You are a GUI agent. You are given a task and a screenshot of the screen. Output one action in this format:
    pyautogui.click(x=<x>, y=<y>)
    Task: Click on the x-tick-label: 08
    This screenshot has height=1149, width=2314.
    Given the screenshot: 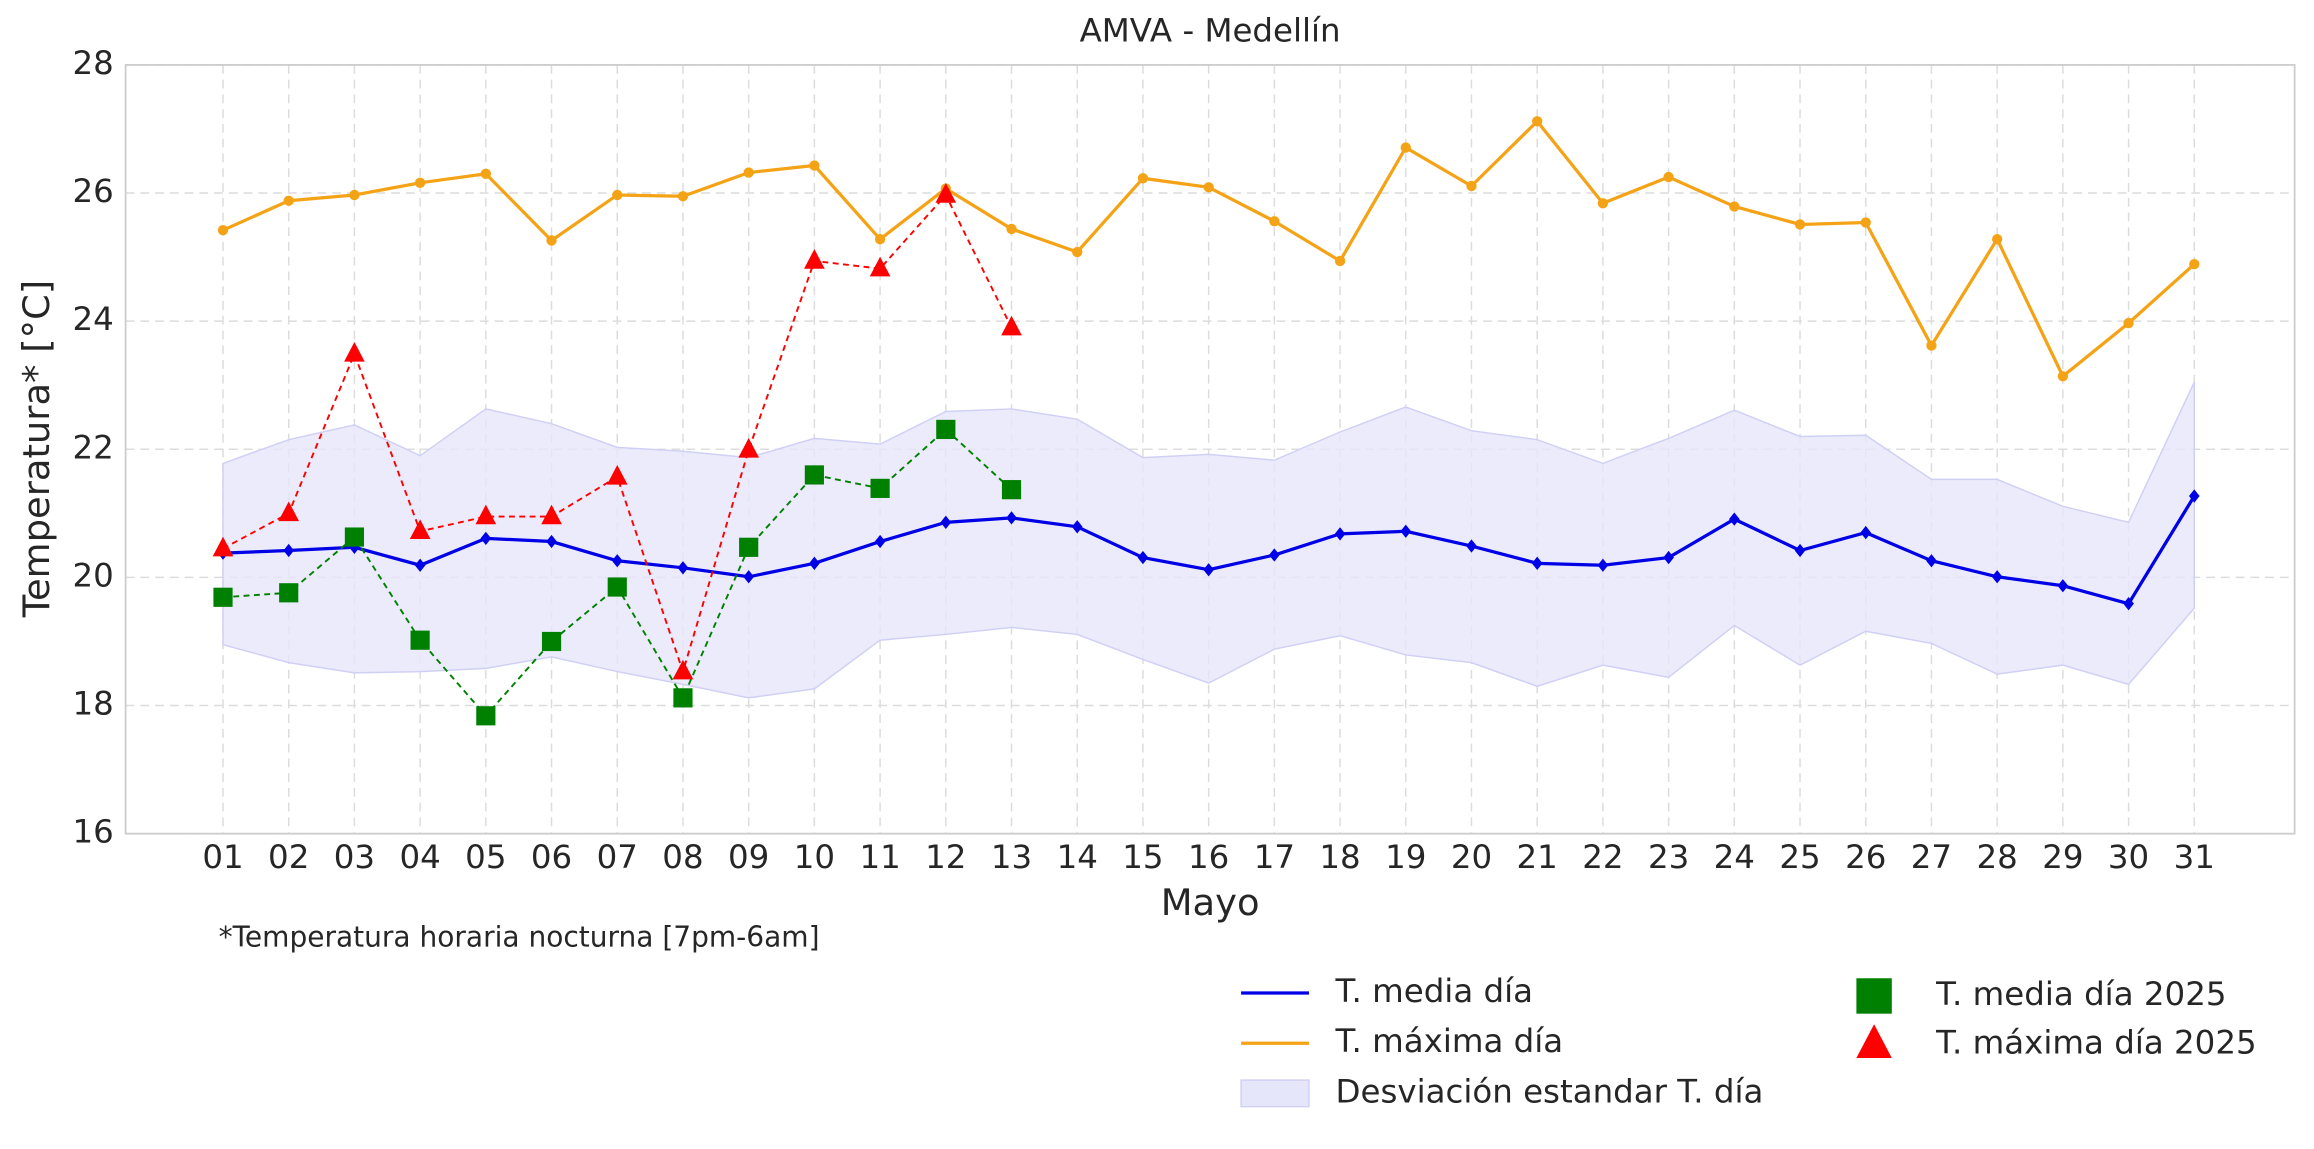 What is the action you would take?
    pyautogui.click(x=682, y=857)
    